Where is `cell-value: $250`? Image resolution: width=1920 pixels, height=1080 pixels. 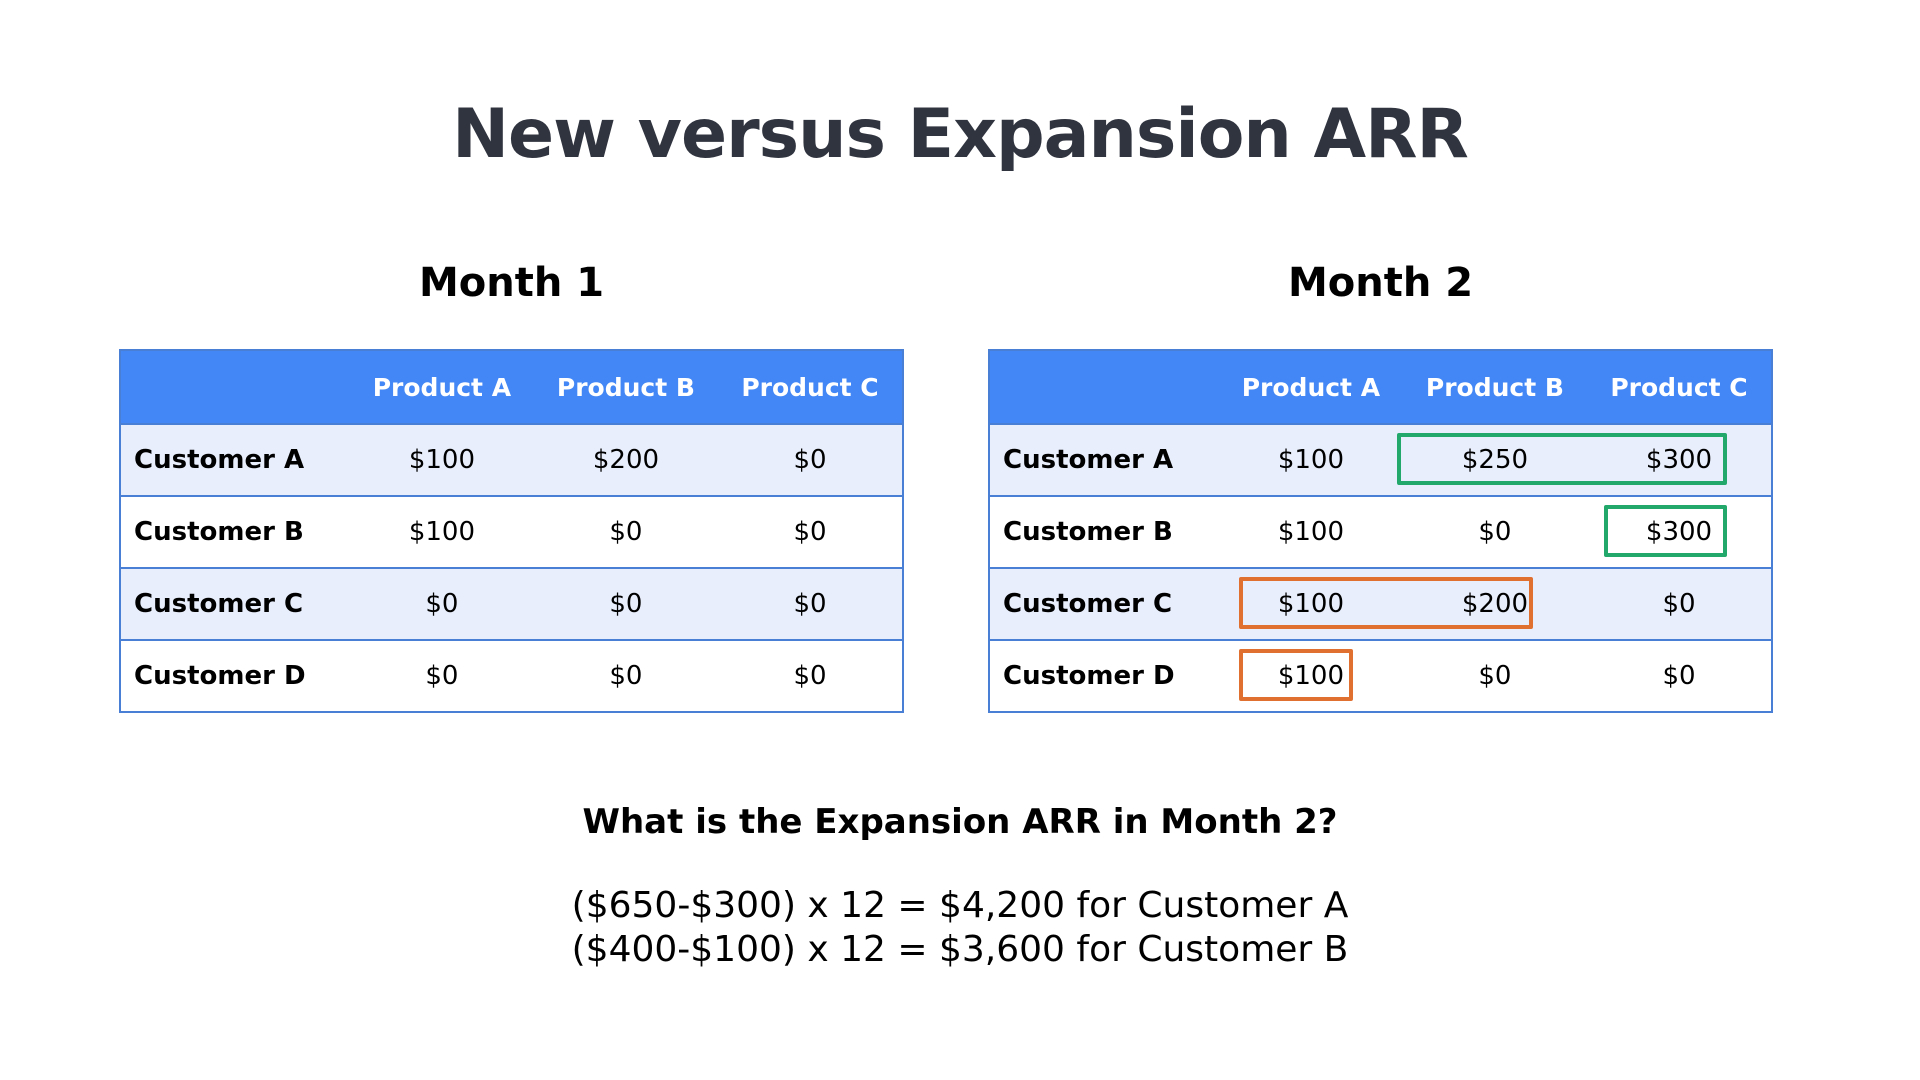 cell-value: $250 is located at coordinates (1495, 460).